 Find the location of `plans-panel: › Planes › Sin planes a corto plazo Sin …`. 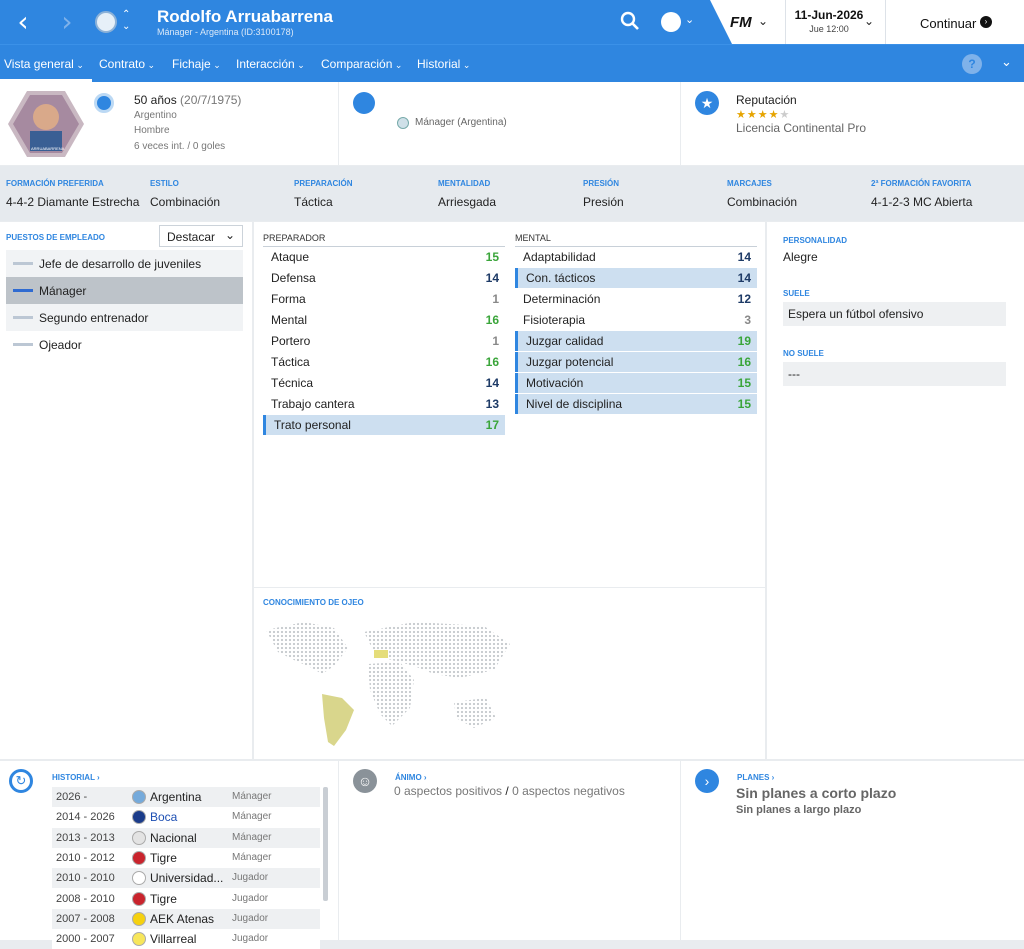

plans-panel: › Planes › Sin planes a corto plazo Sin … is located at coordinates (852, 850).